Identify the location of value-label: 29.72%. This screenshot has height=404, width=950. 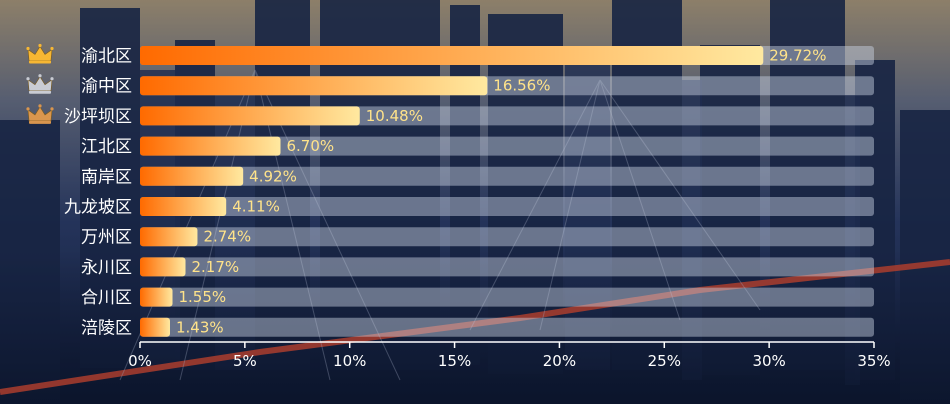
(797, 56).